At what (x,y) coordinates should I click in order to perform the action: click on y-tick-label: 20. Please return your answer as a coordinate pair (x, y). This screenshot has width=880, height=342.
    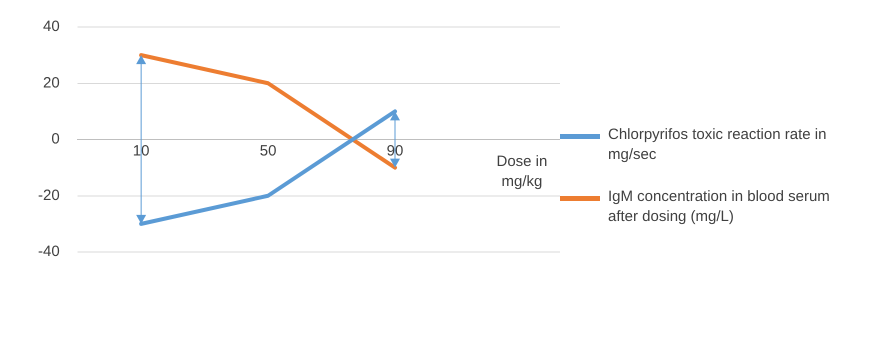
    Looking at the image, I should click on (51, 83).